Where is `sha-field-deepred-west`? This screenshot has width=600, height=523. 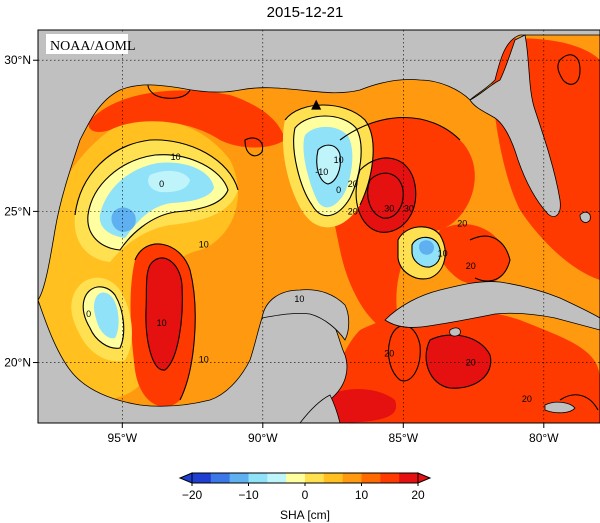
sha-field-deepred-west is located at coordinates (164, 314).